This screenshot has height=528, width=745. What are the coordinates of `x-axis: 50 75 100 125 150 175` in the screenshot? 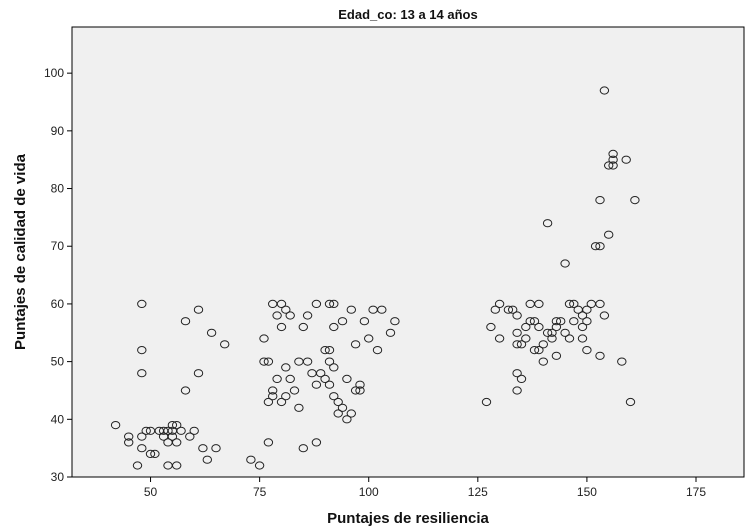 It's located at (425, 488).